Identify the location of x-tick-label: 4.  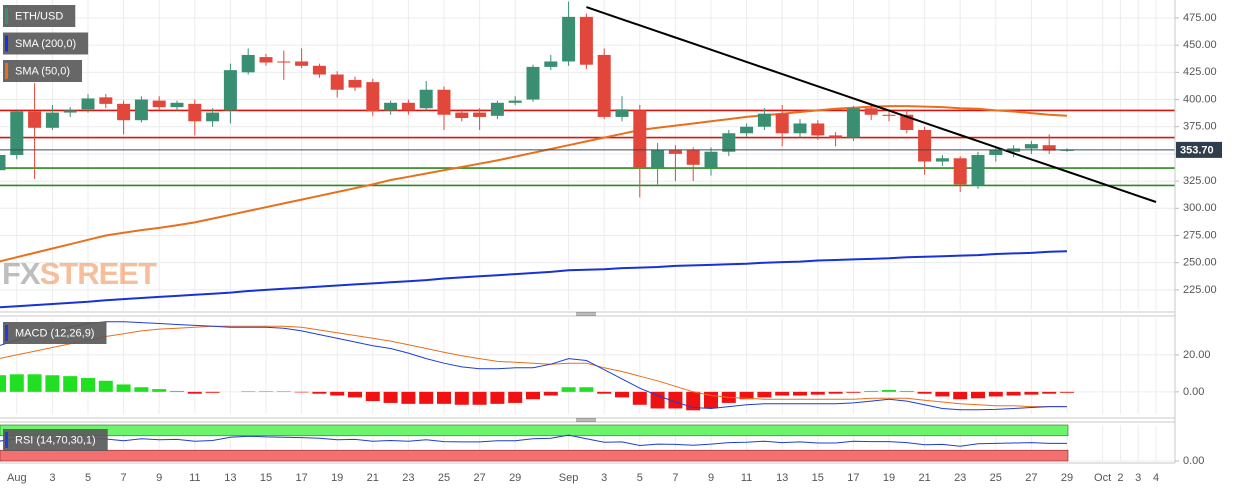
(1156, 478).